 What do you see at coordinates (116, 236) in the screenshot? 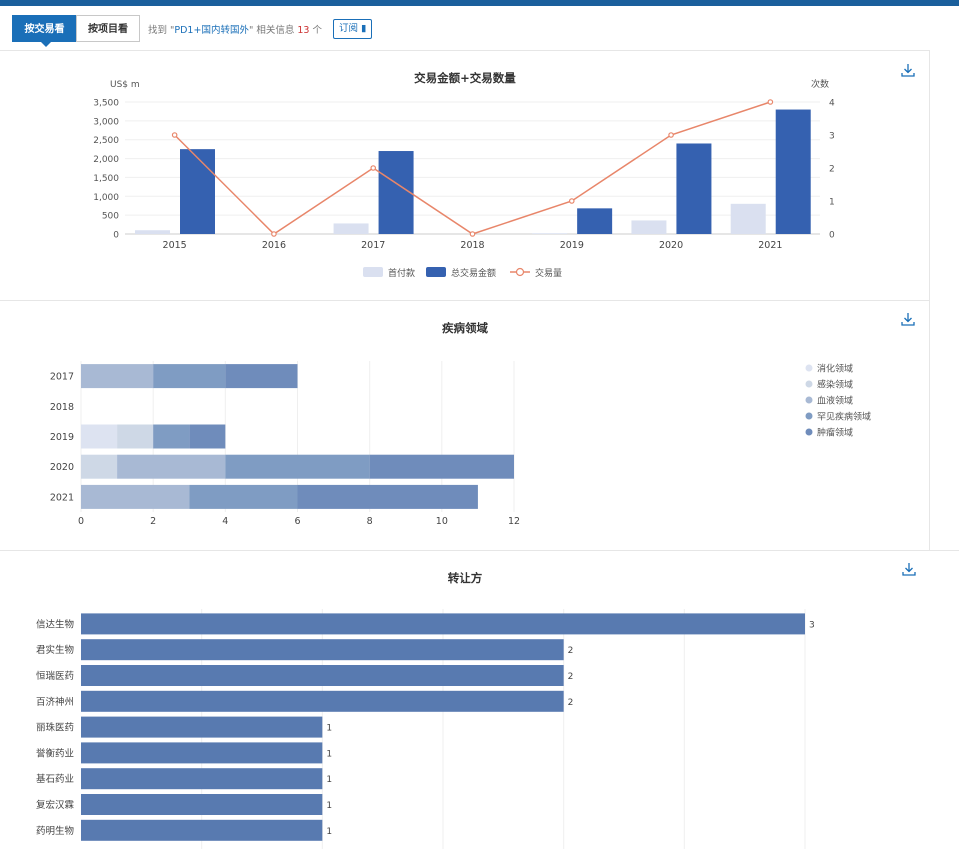
I see `y-tick-left: 0` at bounding box center [116, 236].